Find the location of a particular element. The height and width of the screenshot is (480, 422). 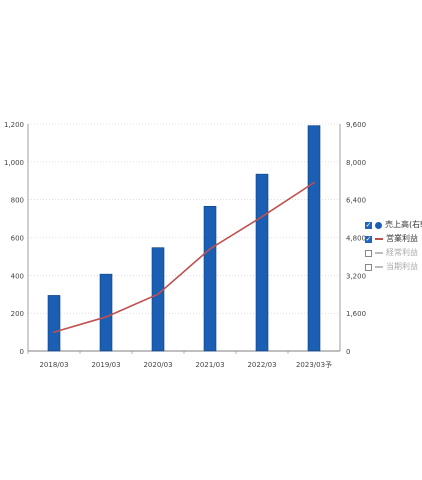

legend: ✓ 売上高(右軸) ✓ 営業利益 経常利益 当期利益 is located at coordinates (393, 246).